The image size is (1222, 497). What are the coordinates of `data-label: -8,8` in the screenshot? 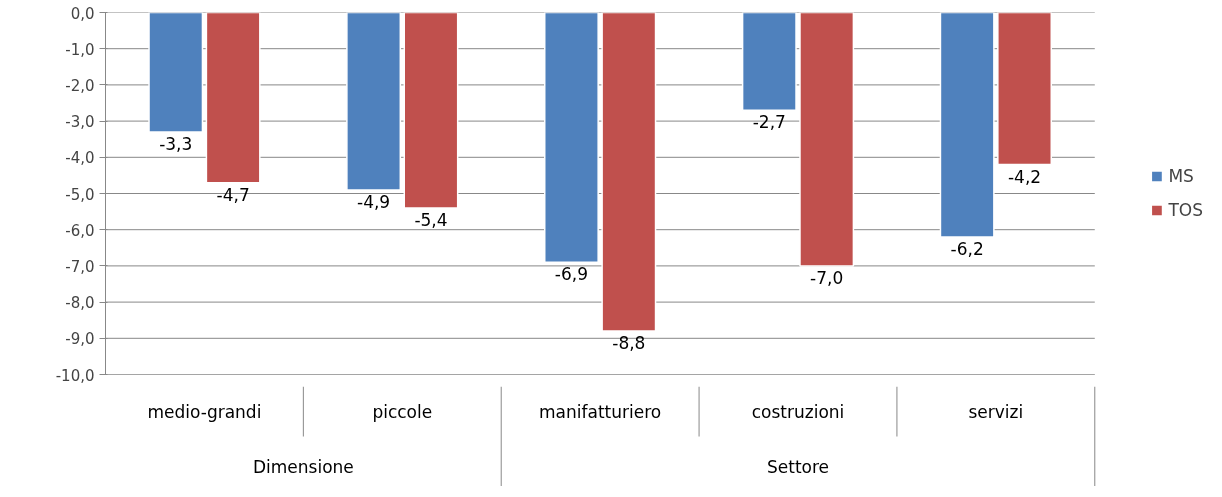 It's located at (629, 343).